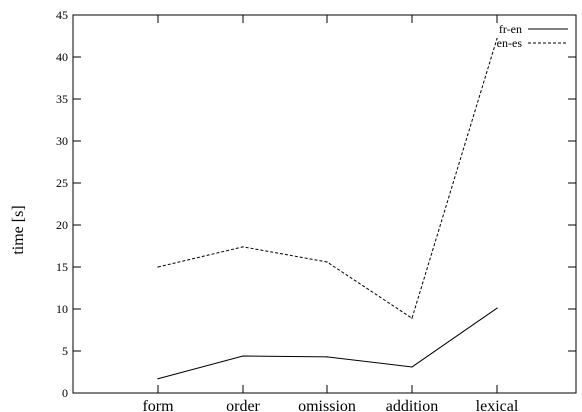 The height and width of the screenshot is (412, 582). I want to click on x-tick-label: form, so click(158, 405).